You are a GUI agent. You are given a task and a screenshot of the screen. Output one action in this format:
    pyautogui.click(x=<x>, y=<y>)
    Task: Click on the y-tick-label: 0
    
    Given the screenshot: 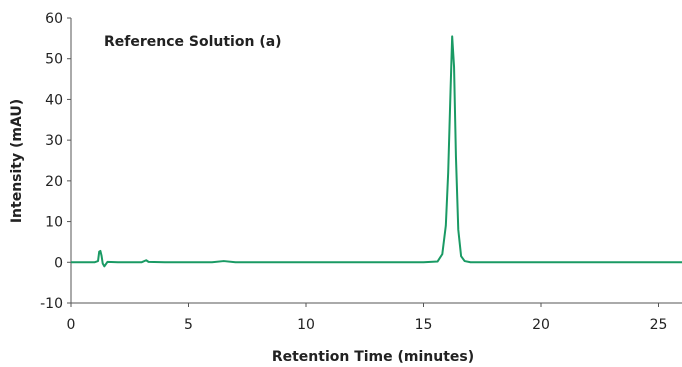 What is the action you would take?
    pyautogui.click(x=58, y=263)
    